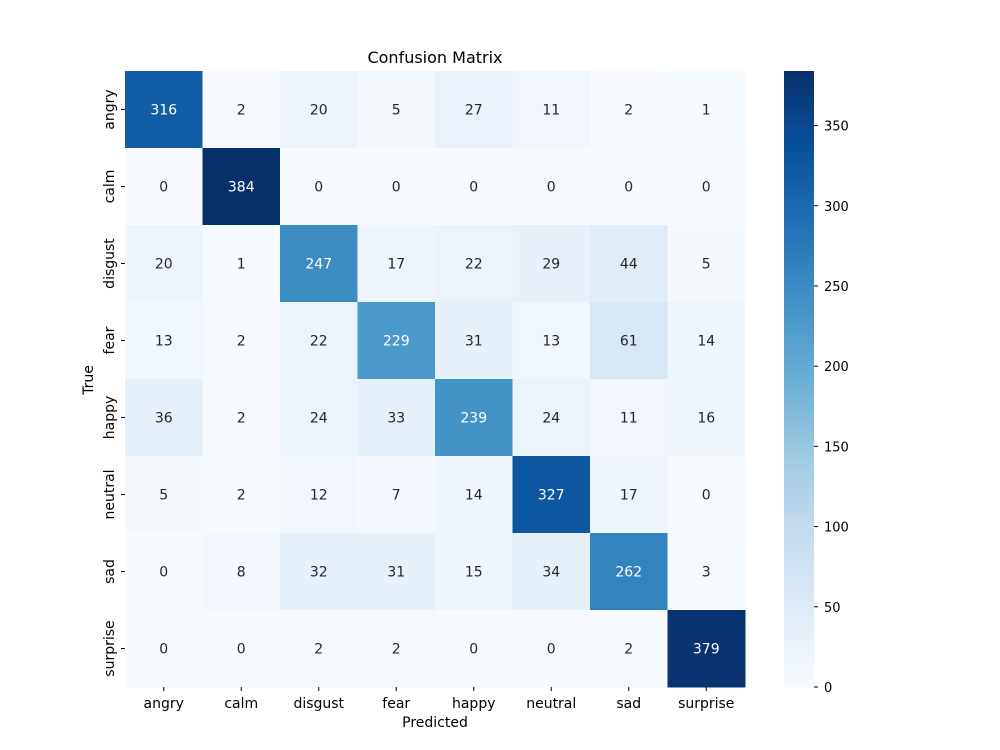 The image size is (1000, 750). What do you see at coordinates (799, 379) in the screenshot?
I see `colorbar-gradient` at bounding box center [799, 379].